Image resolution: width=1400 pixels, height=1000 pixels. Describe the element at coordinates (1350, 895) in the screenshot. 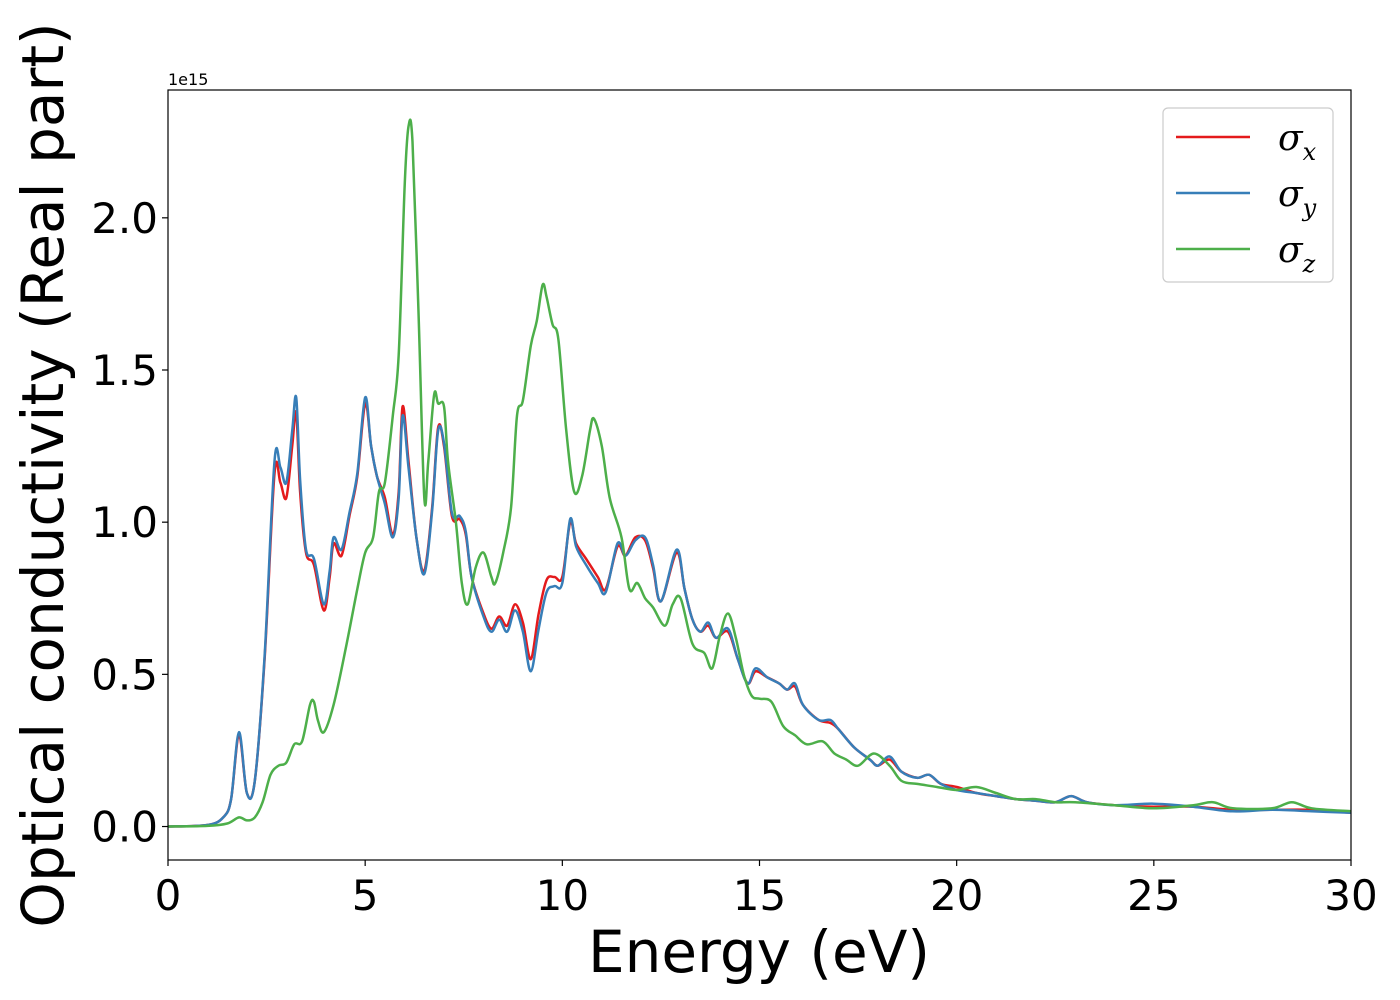

I see `x-tick-label: 30` at that location.